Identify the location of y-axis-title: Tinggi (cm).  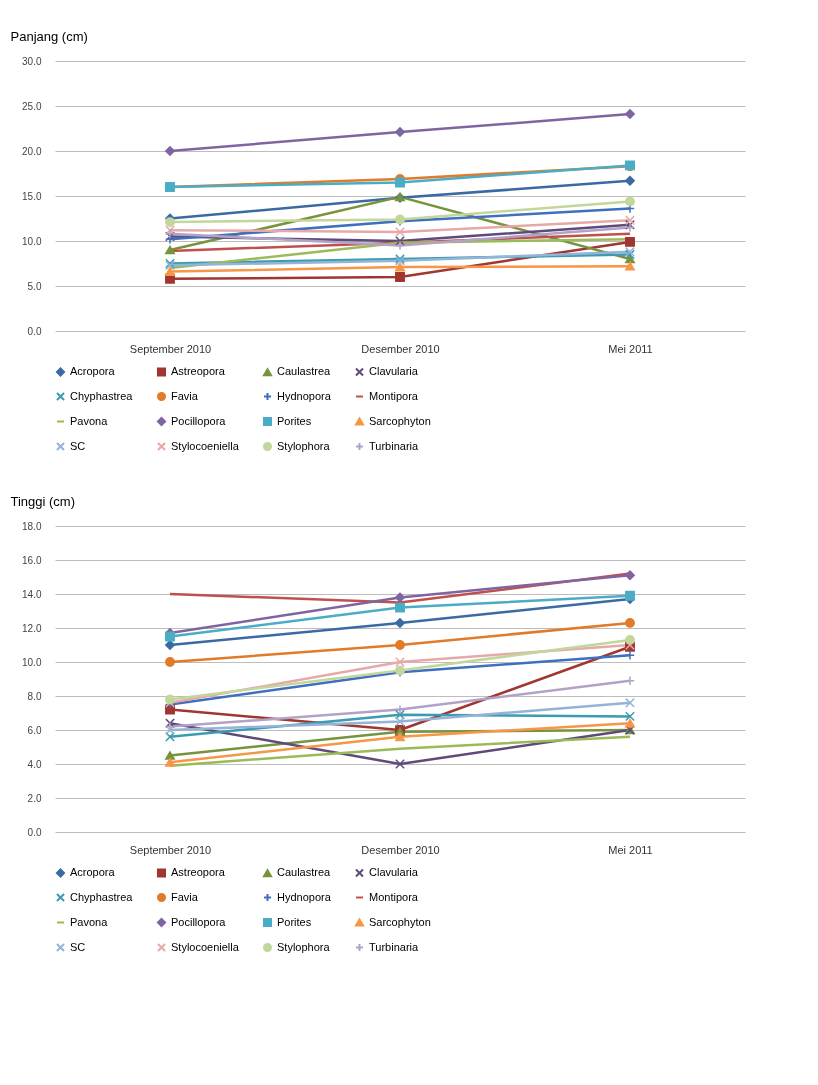
(43, 501).